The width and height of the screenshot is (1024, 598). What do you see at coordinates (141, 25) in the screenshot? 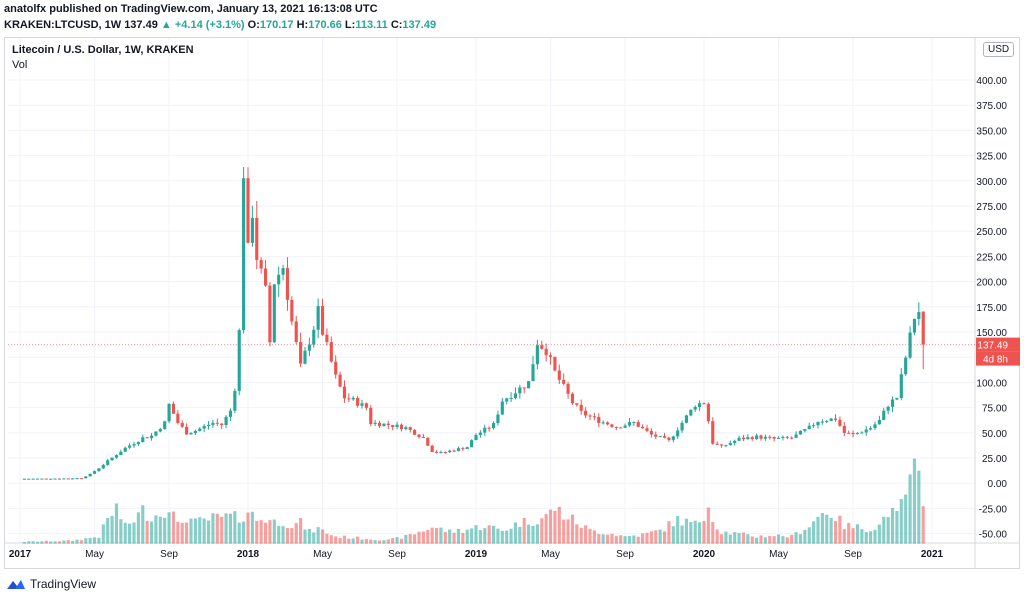
I see `last-price: 137.49` at bounding box center [141, 25].